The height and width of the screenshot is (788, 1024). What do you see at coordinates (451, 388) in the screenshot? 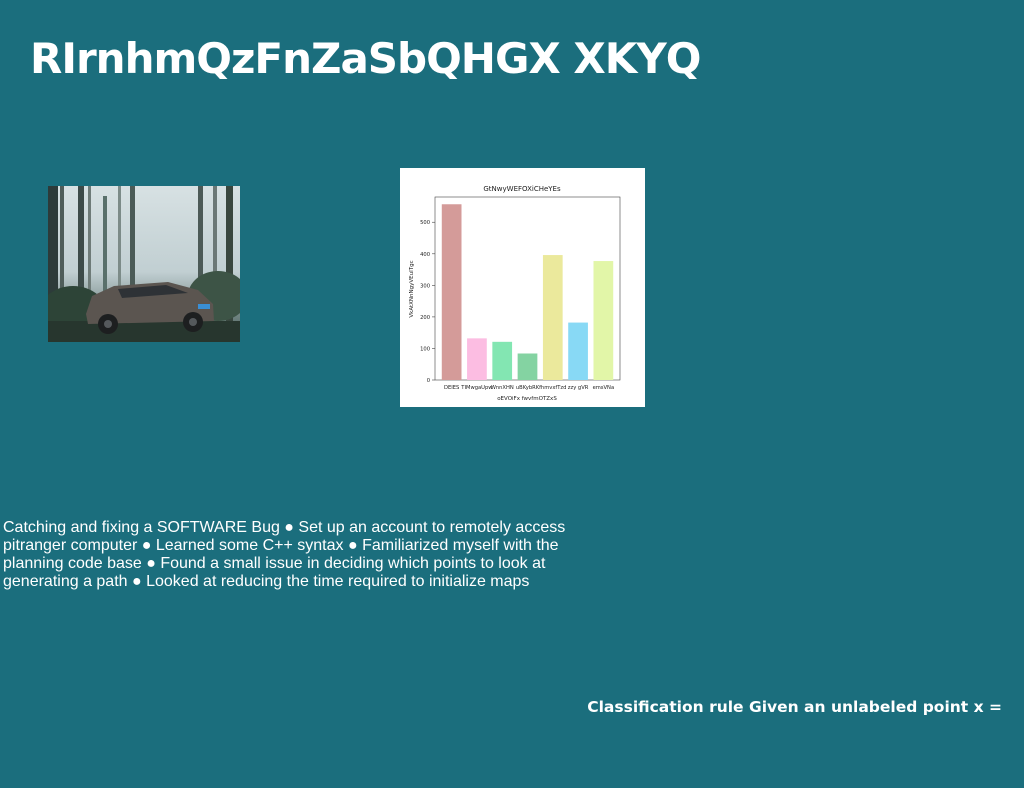
I see `x-tick-label: DEIES` at bounding box center [451, 388].